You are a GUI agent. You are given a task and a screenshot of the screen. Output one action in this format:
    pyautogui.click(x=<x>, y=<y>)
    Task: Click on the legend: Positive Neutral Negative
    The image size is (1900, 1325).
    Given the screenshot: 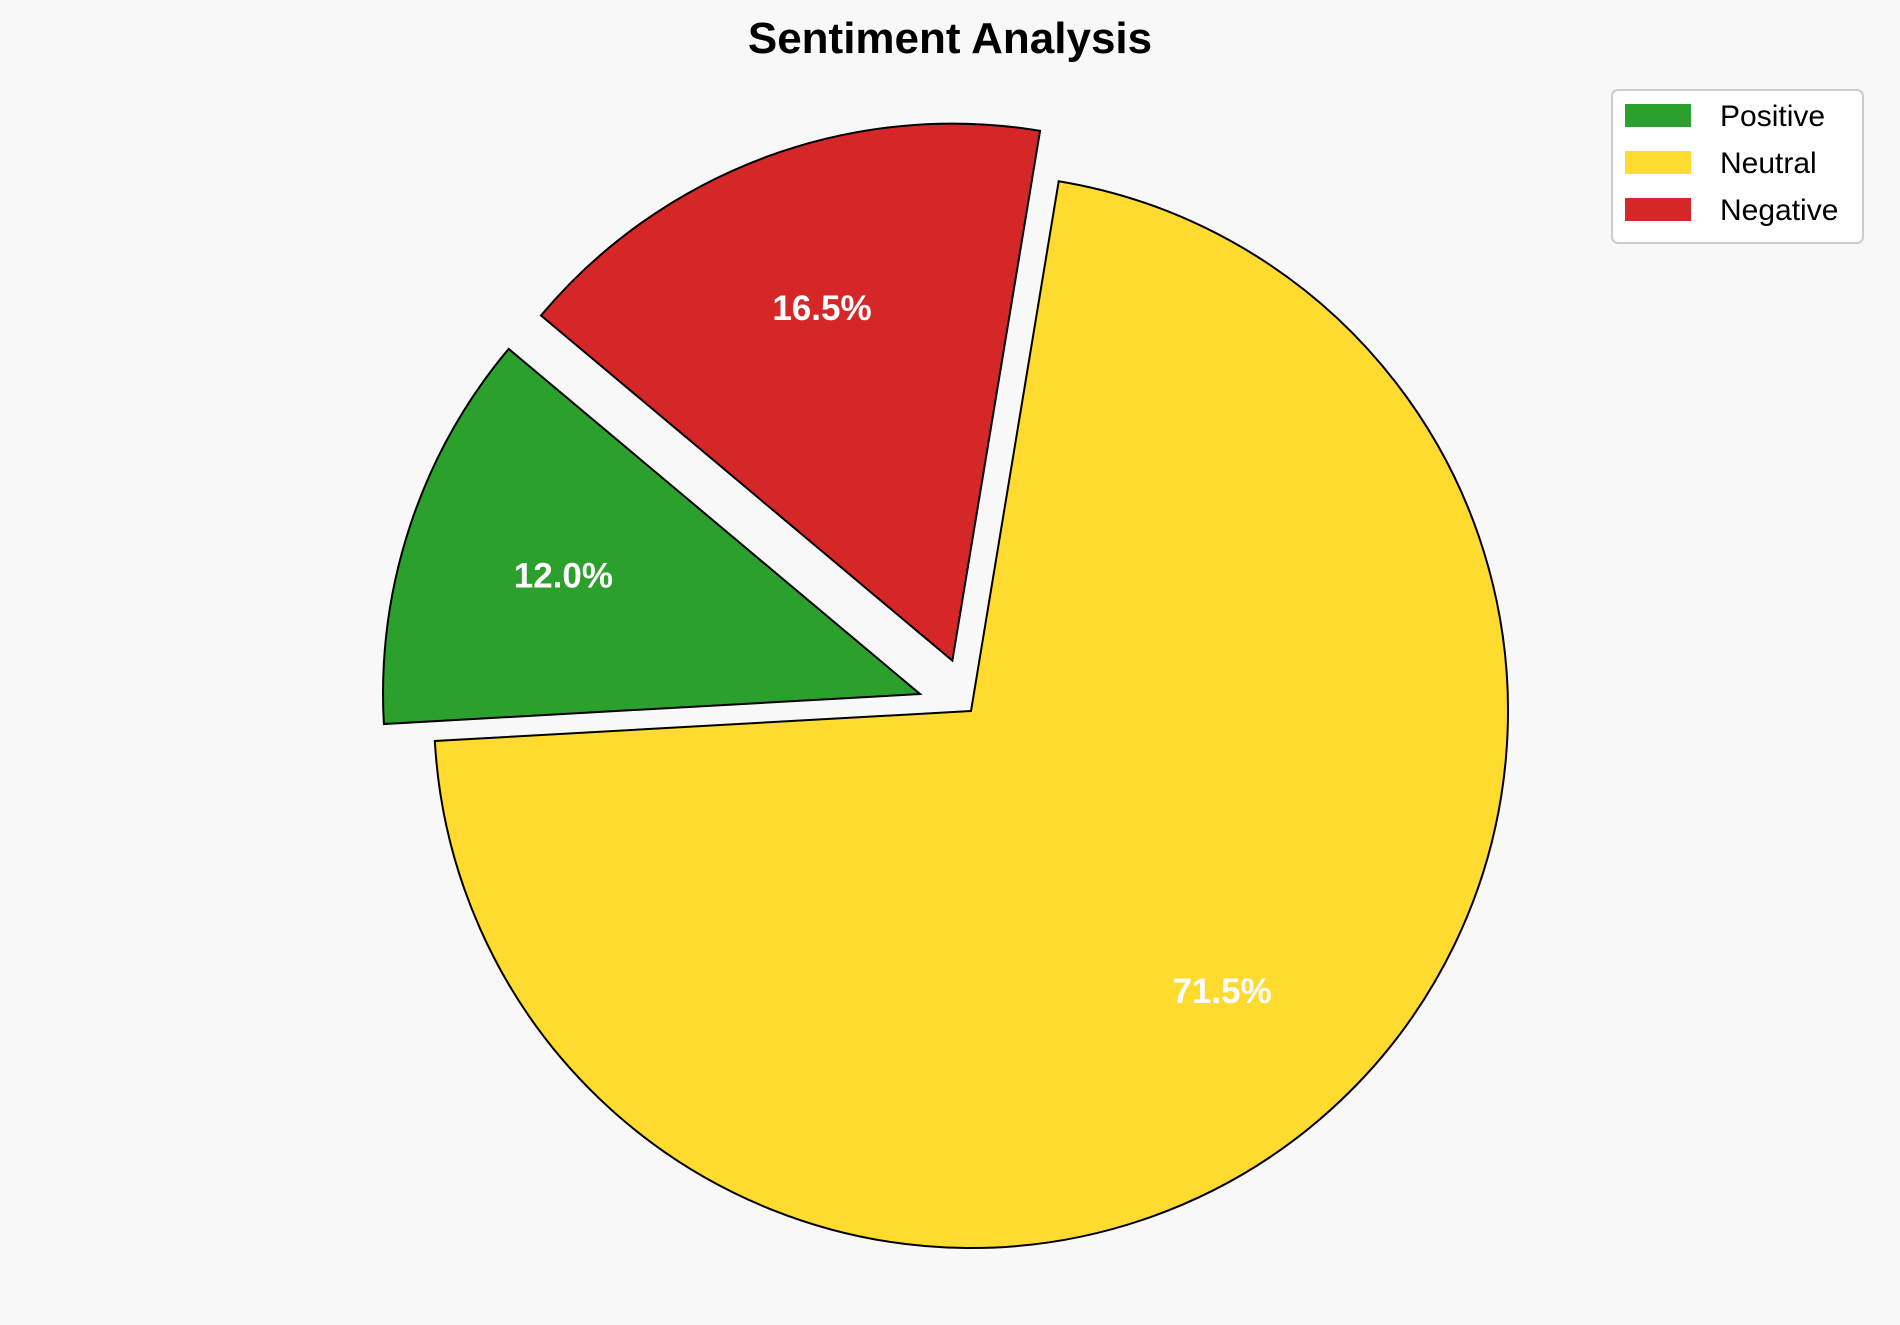 What is the action you would take?
    pyautogui.click(x=1737, y=166)
    